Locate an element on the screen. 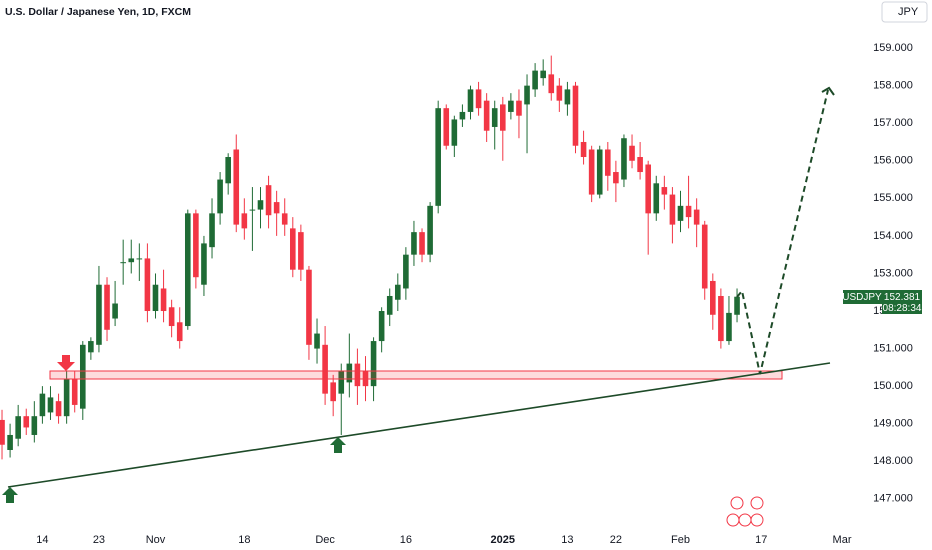 This screenshot has height=550, width=932. projection-arrowhead is located at coordinates (828, 91).